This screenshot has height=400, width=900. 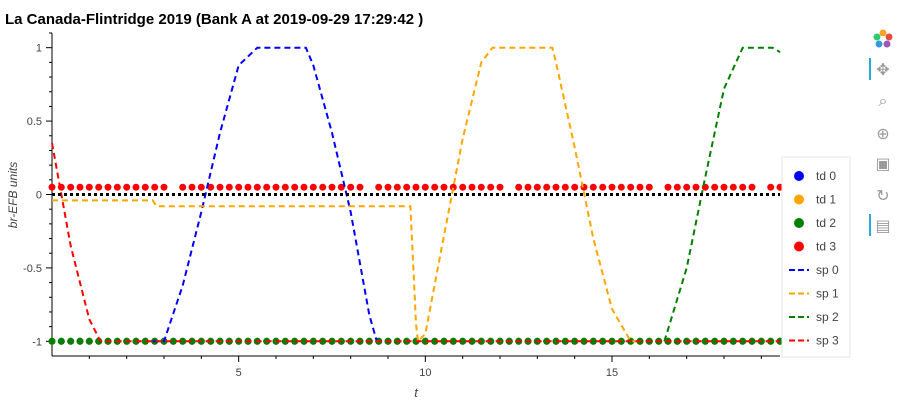 I want to click on x-tick-label: 15, so click(x=612, y=373).